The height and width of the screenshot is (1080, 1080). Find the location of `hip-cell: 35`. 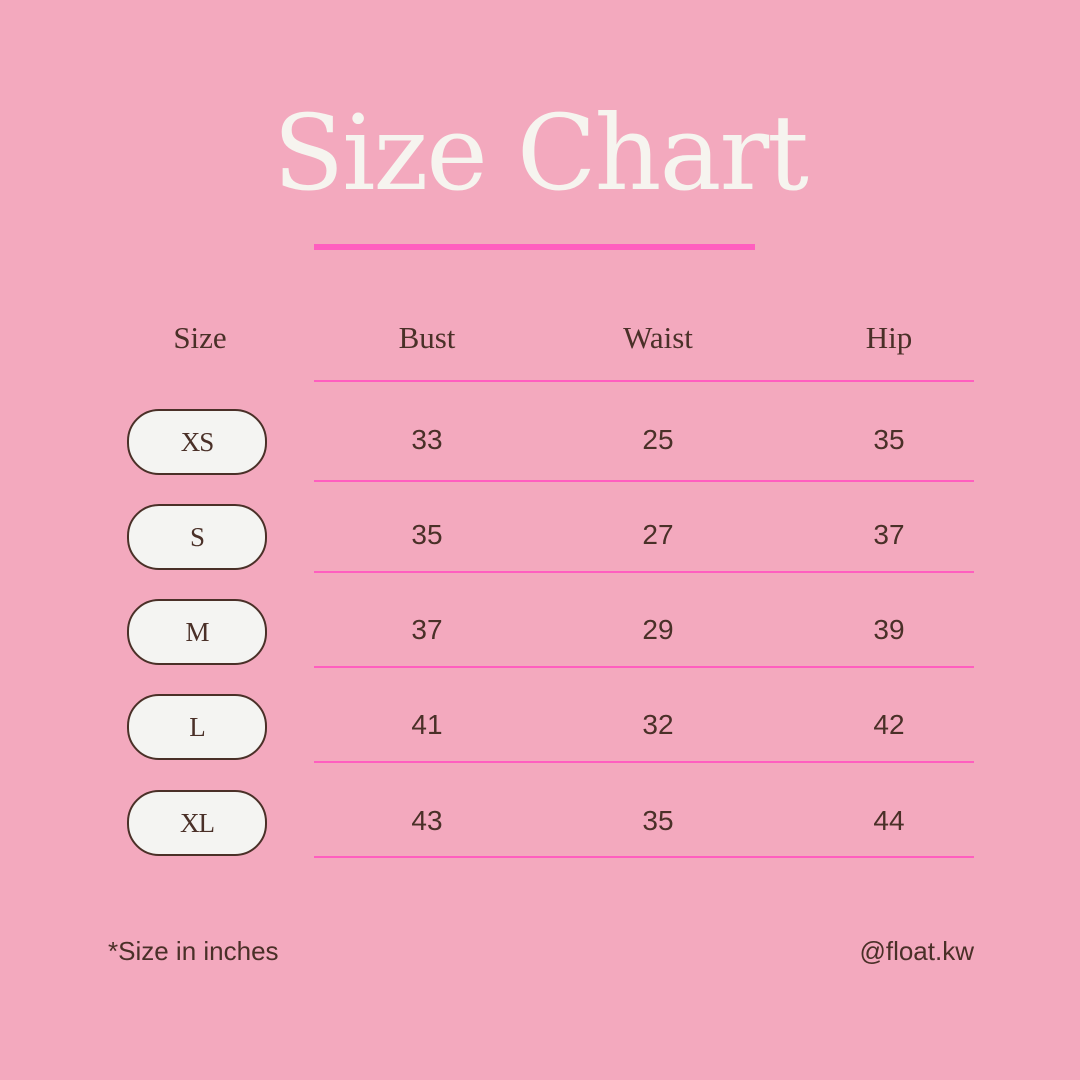

hip-cell: 35 is located at coordinates (889, 439).